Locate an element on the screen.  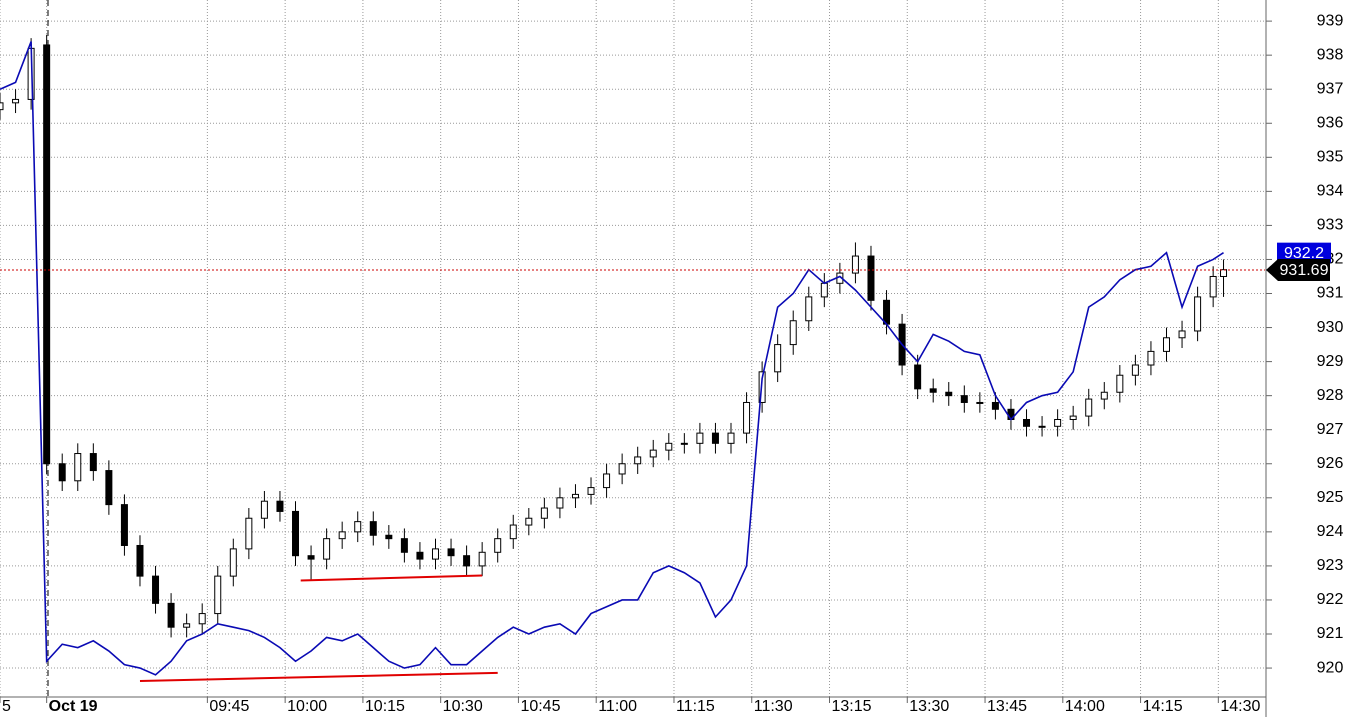
x-tick-label: 10:00 is located at coordinates (307, 706).